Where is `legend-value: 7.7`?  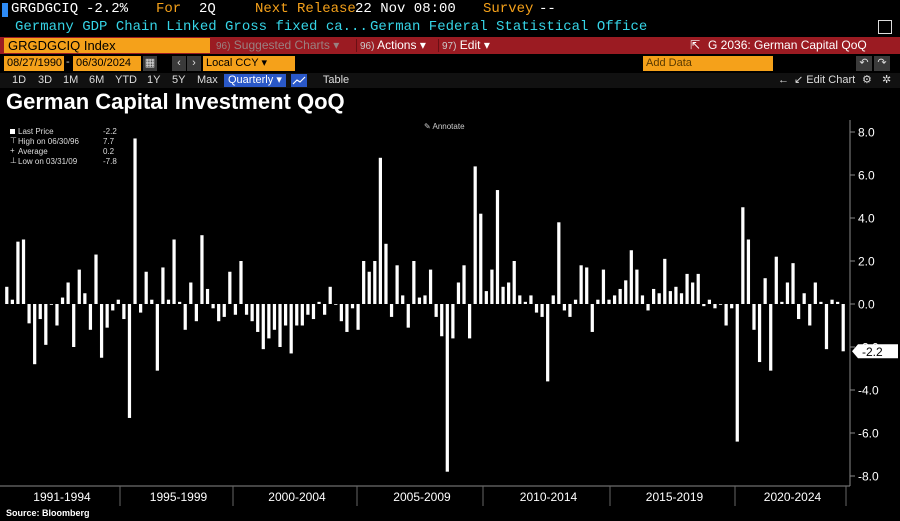 legend-value: 7.7 is located at coordinates (109, 141).